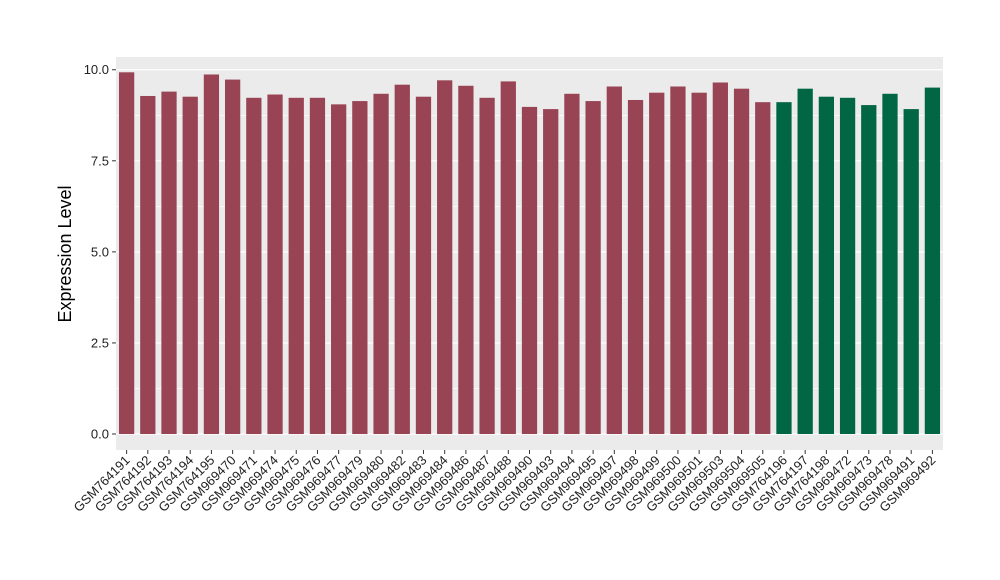 This screenshot has height=580, width=1000. What do you see at coordinates (148, 264) in the screenshot?
I see `bar-gsm764192` at bounding box center [148, 264].